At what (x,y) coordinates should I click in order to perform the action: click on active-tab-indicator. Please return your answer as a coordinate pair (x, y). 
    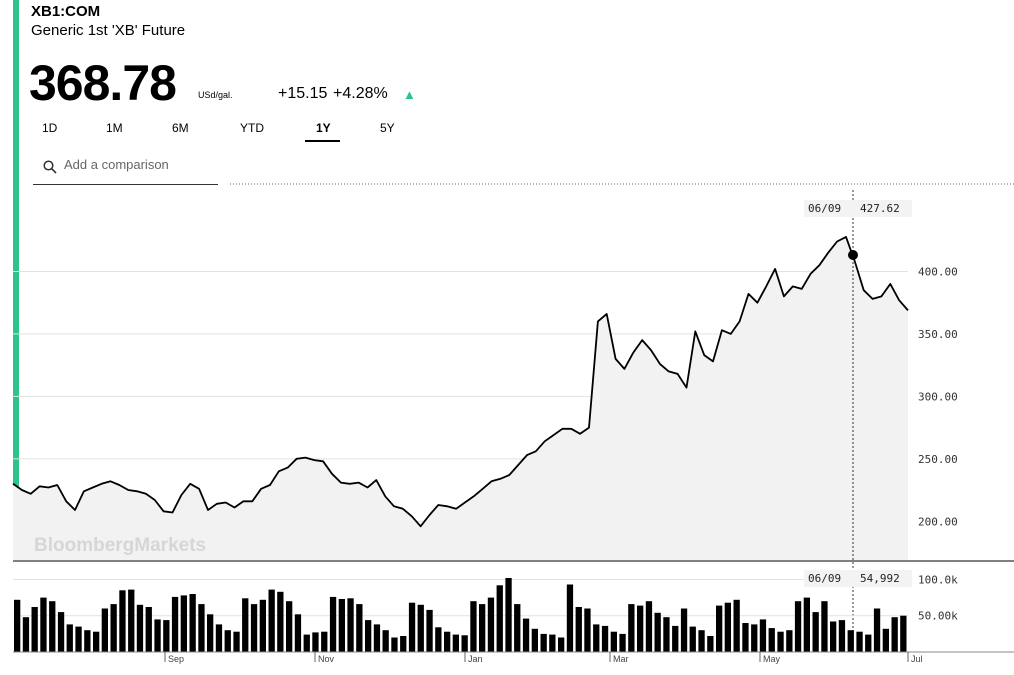
    Looking at the image, I should click on (322, 141).